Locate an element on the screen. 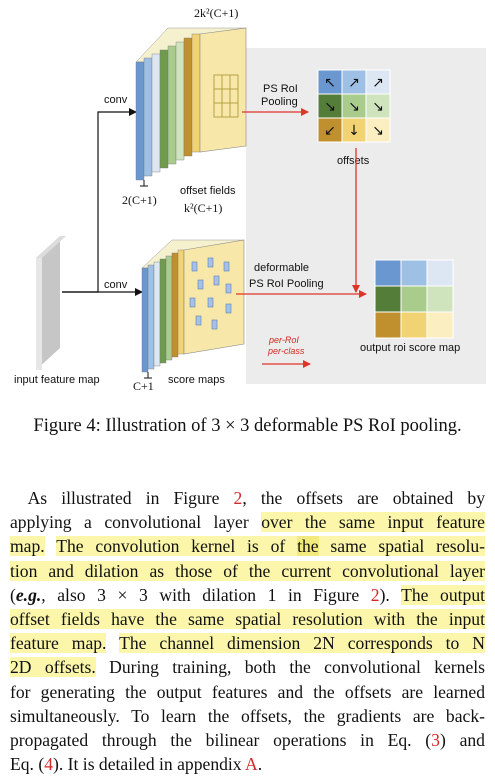 The height and width of the screenshot is (781, 495). highlight: 2D offsets. is located at coordinates (53, 667).